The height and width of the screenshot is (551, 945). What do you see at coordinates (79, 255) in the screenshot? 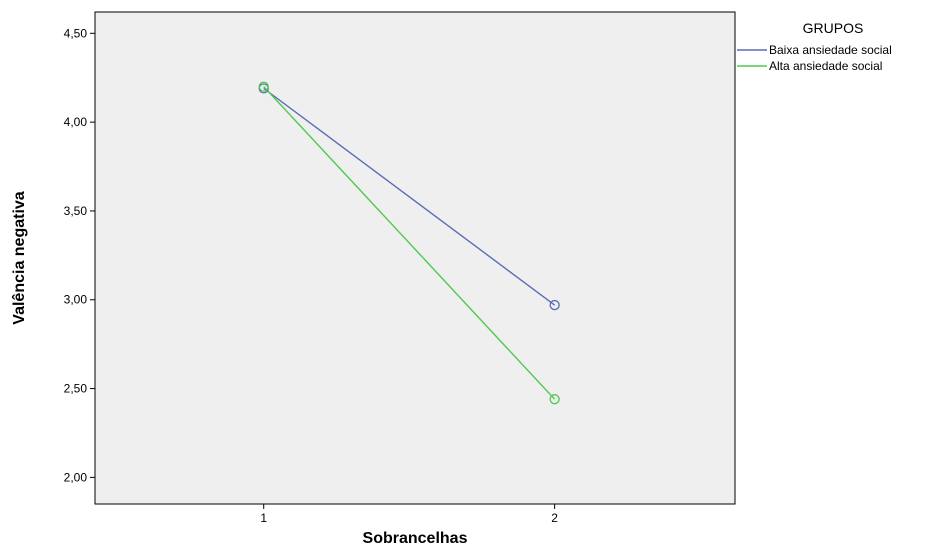
I see `y-axis: 2,00 2,50 3,00 3,50 4,00 4,50` at bounding box center [79, 255].